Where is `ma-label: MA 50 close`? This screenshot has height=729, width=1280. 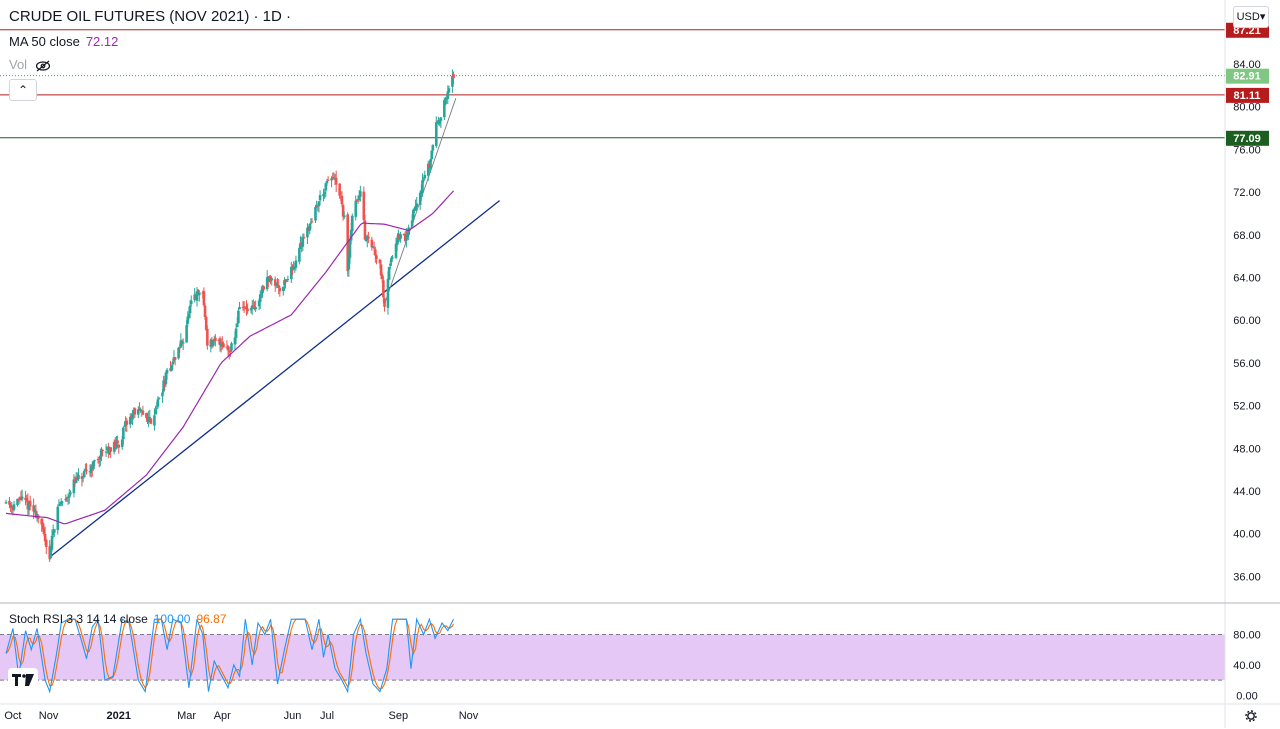
ma-label: MA 50 close is located at coordinates (44, 41).